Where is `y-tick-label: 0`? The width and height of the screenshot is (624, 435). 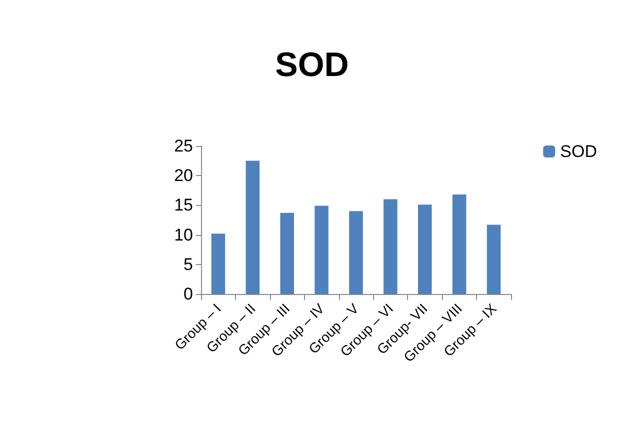 y-tick-label: 0 is located at coordinates (188, 294).